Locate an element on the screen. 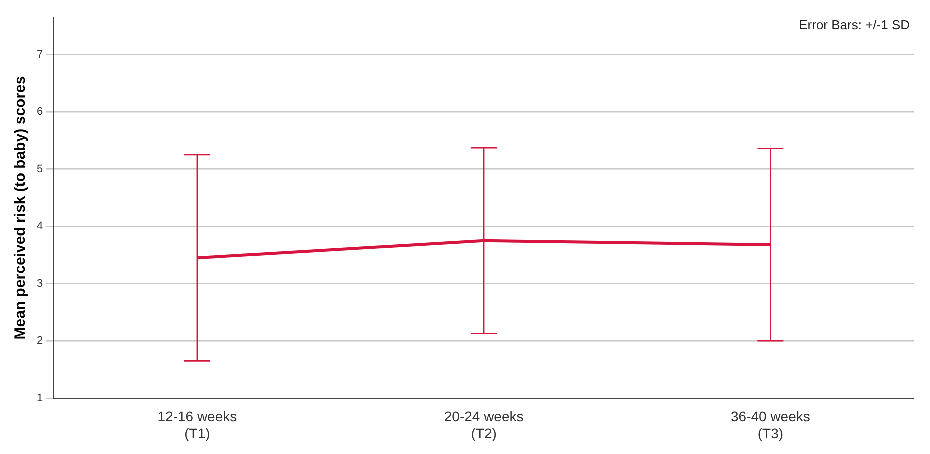 This screenshot has height=454, width=930. y-tick-label: 3 is located at coordinates (40, 284).